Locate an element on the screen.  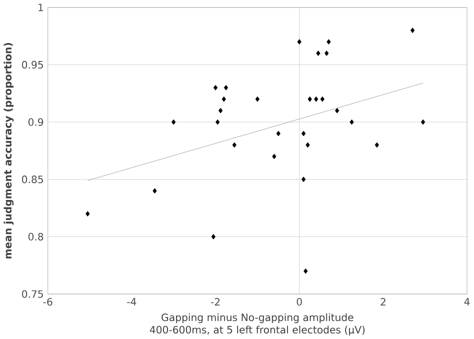
x-tick-label: -6 is located at coordinates (47, 302).